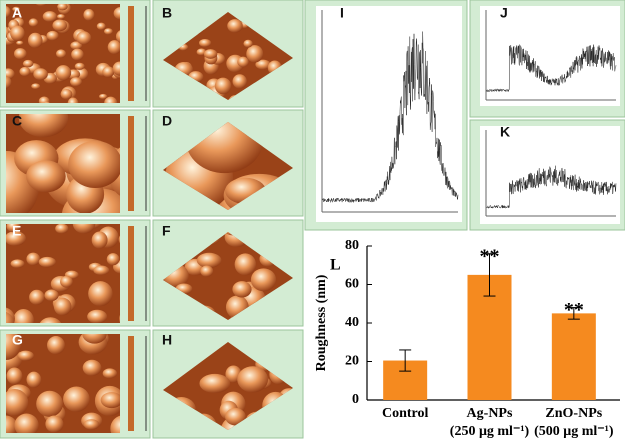 The width and height of the screenshot is (625, 441). Describe the element at coordinates (355, 399) in the screenshot. I see `y-tick-label: 0` at that location.